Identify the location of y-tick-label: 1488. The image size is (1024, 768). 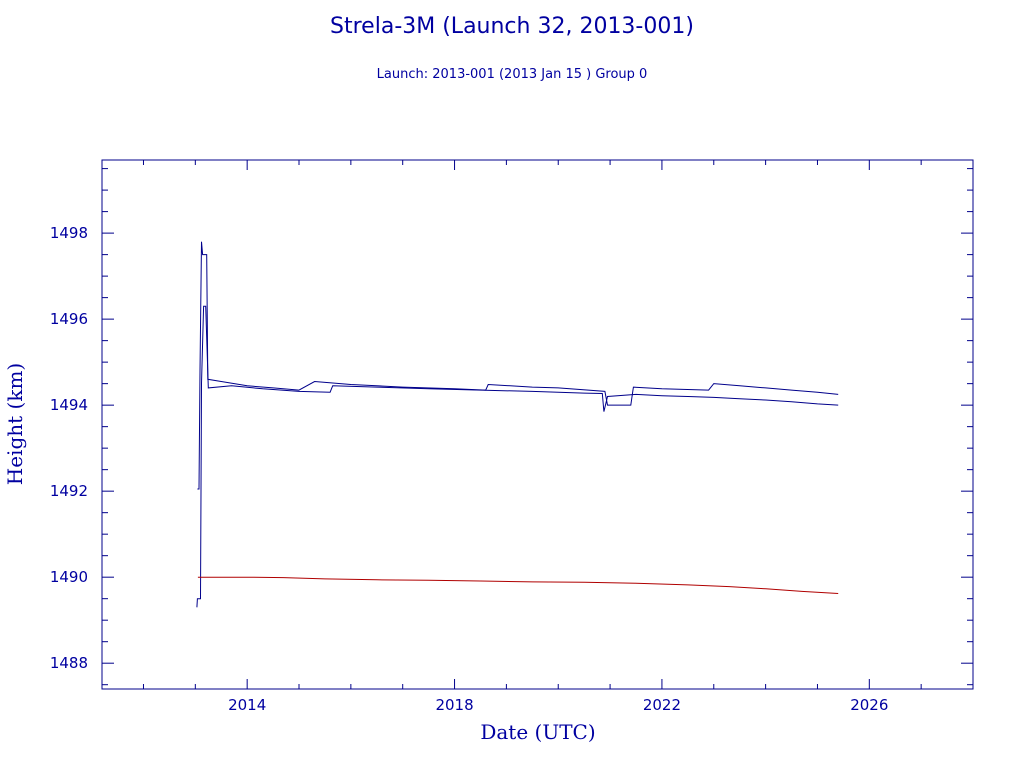
(69, 663).